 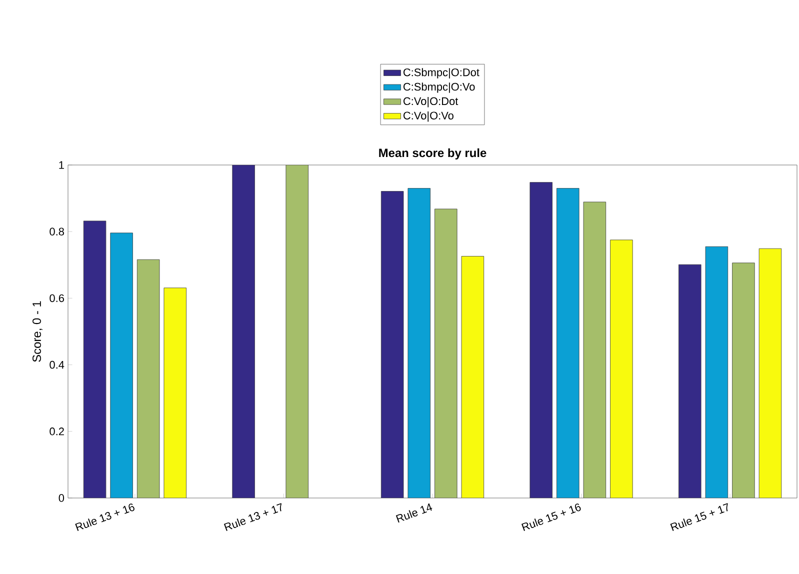 I want to click on x-tick-label: Rule 13 + 17, so click(x=253, y=517).